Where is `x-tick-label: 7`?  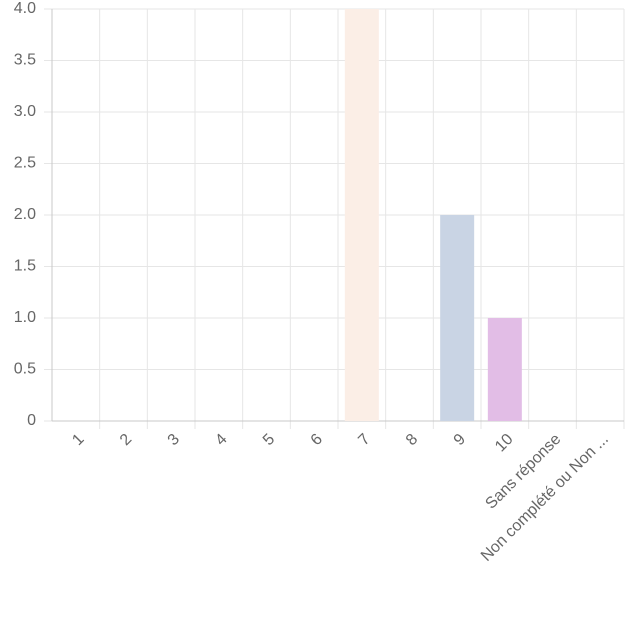
x-tick-label: 7 is located at coordinates (364, 440).